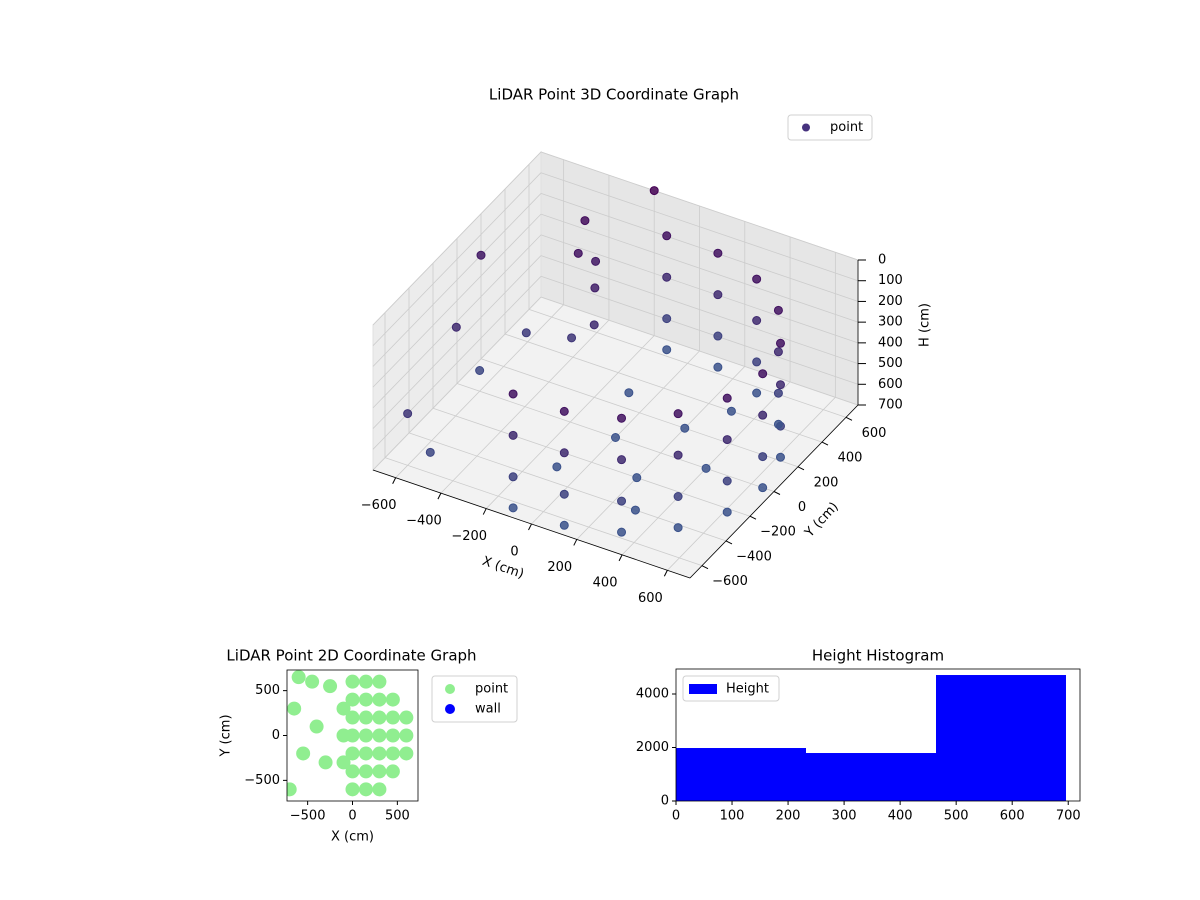 Image resolution: width=1200 pixels, height=900 pixels. Describe the element at coordinates (488, 709) in the screenshot. I see `legend-label: wall` at that location.